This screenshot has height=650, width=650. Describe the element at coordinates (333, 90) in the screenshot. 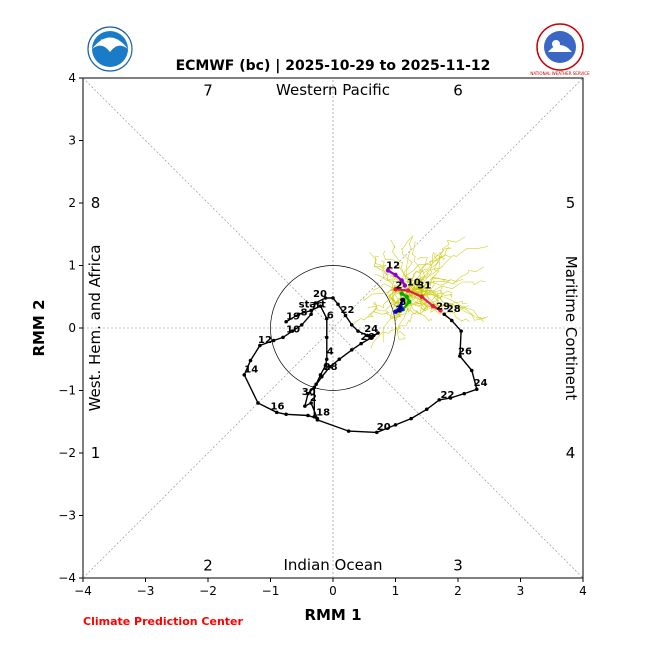

I see `region-top: Western Pacific` at that location.